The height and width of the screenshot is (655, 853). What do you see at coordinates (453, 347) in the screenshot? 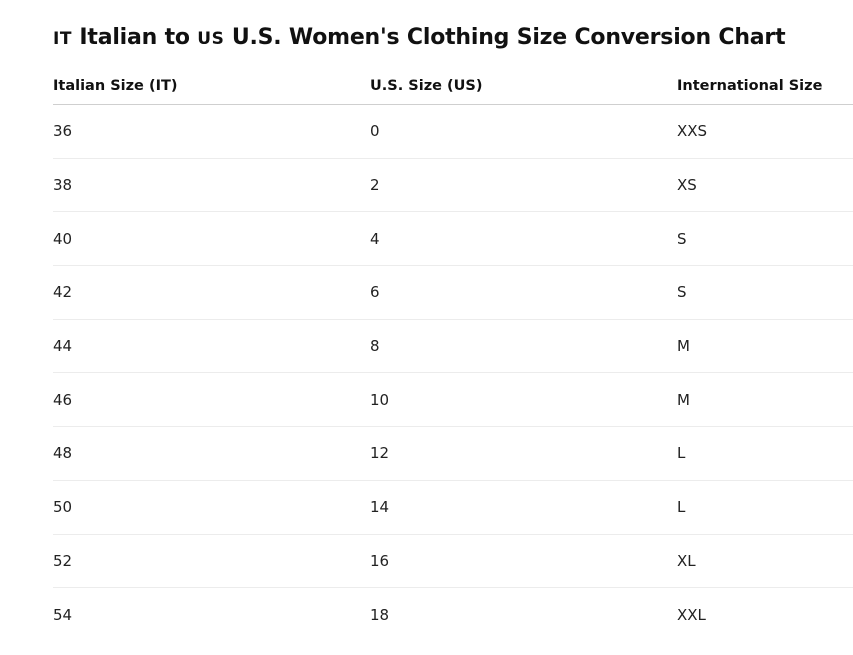
I see `table-row: 44 8 M` at bounding box center [453, 347].